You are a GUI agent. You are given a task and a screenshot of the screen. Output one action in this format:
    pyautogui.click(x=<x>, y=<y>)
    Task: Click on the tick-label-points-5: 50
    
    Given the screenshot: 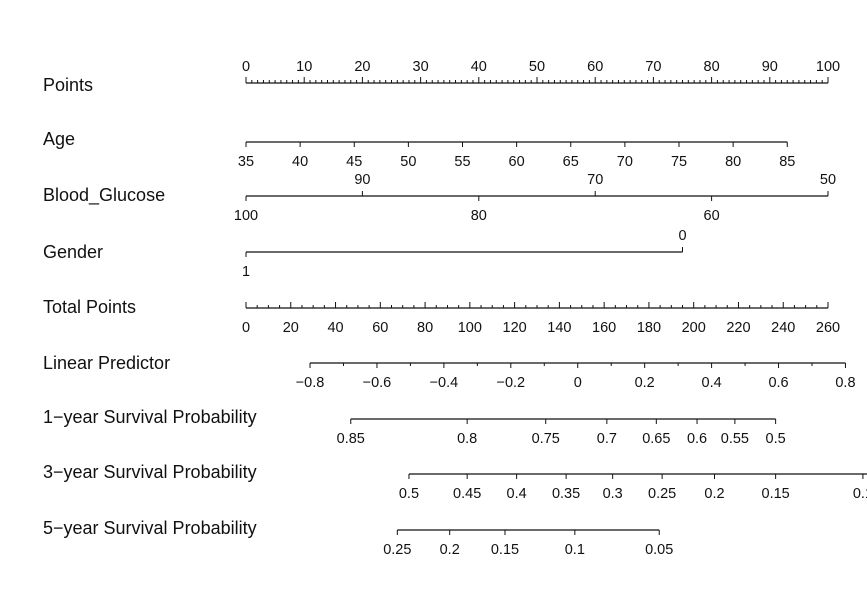 What is the action you would take?
    pyautogui.click(x=537, y=67)
    